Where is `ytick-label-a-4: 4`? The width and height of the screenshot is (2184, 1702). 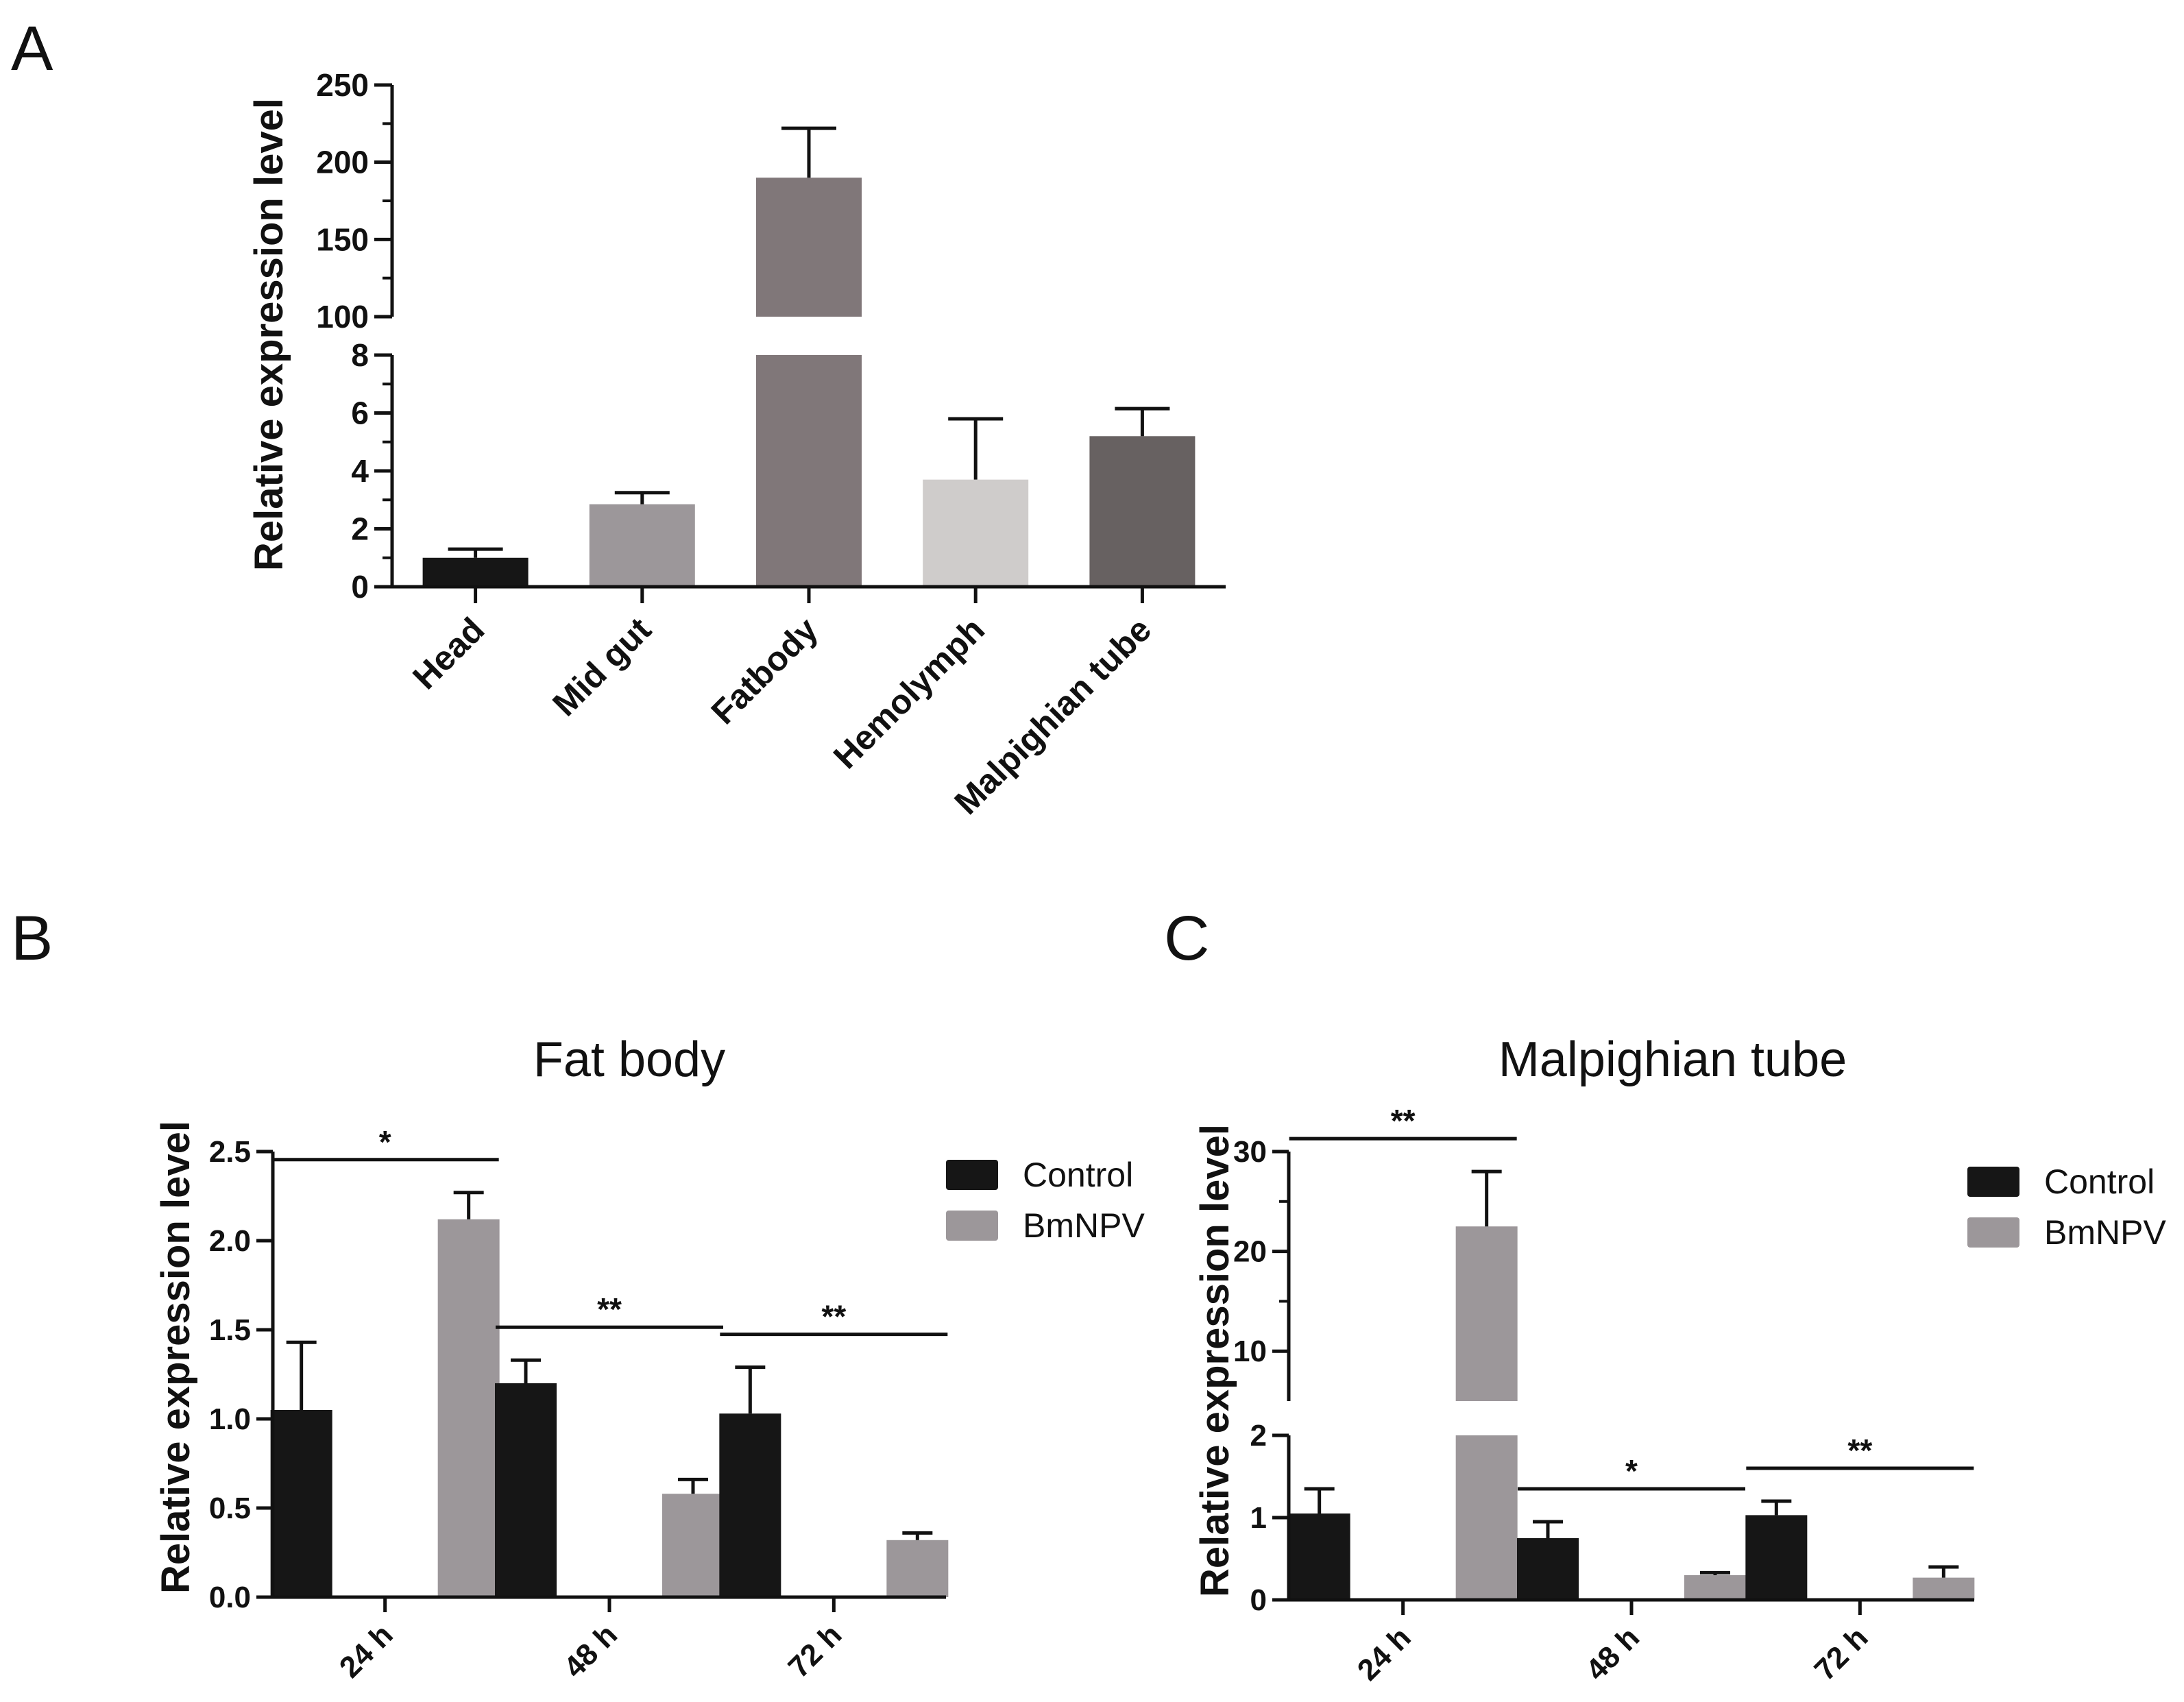 ytick-label-a-4: 4 is located at coordinates (360, 471).